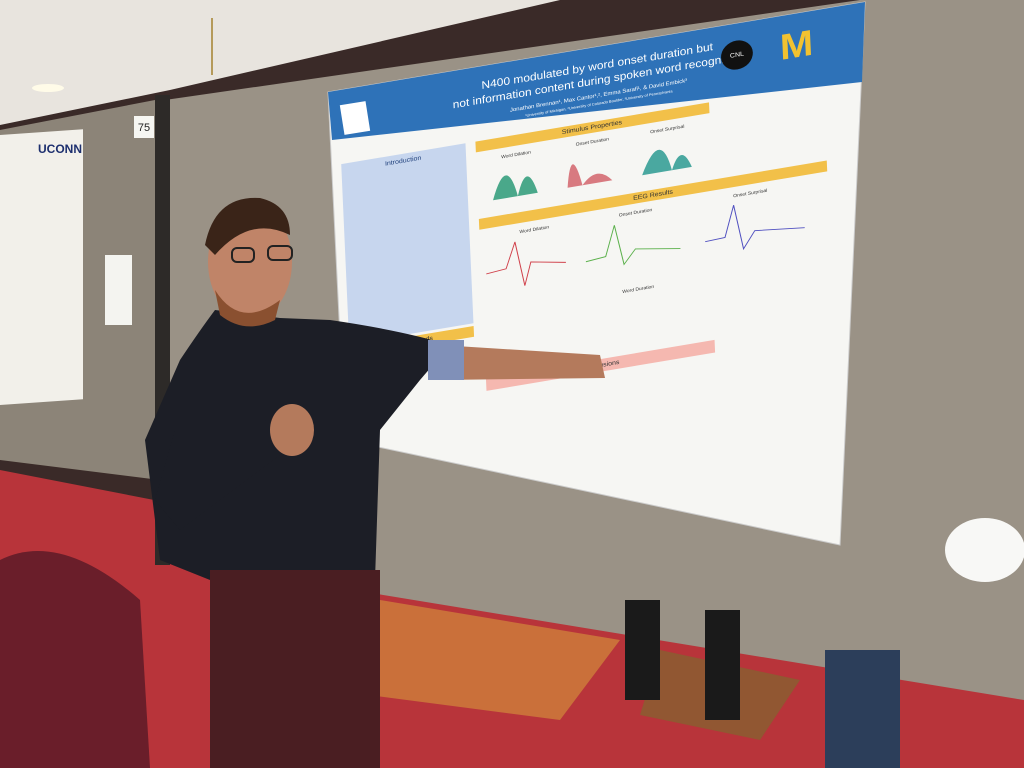  I want to click on jacket, so click(75, 659).